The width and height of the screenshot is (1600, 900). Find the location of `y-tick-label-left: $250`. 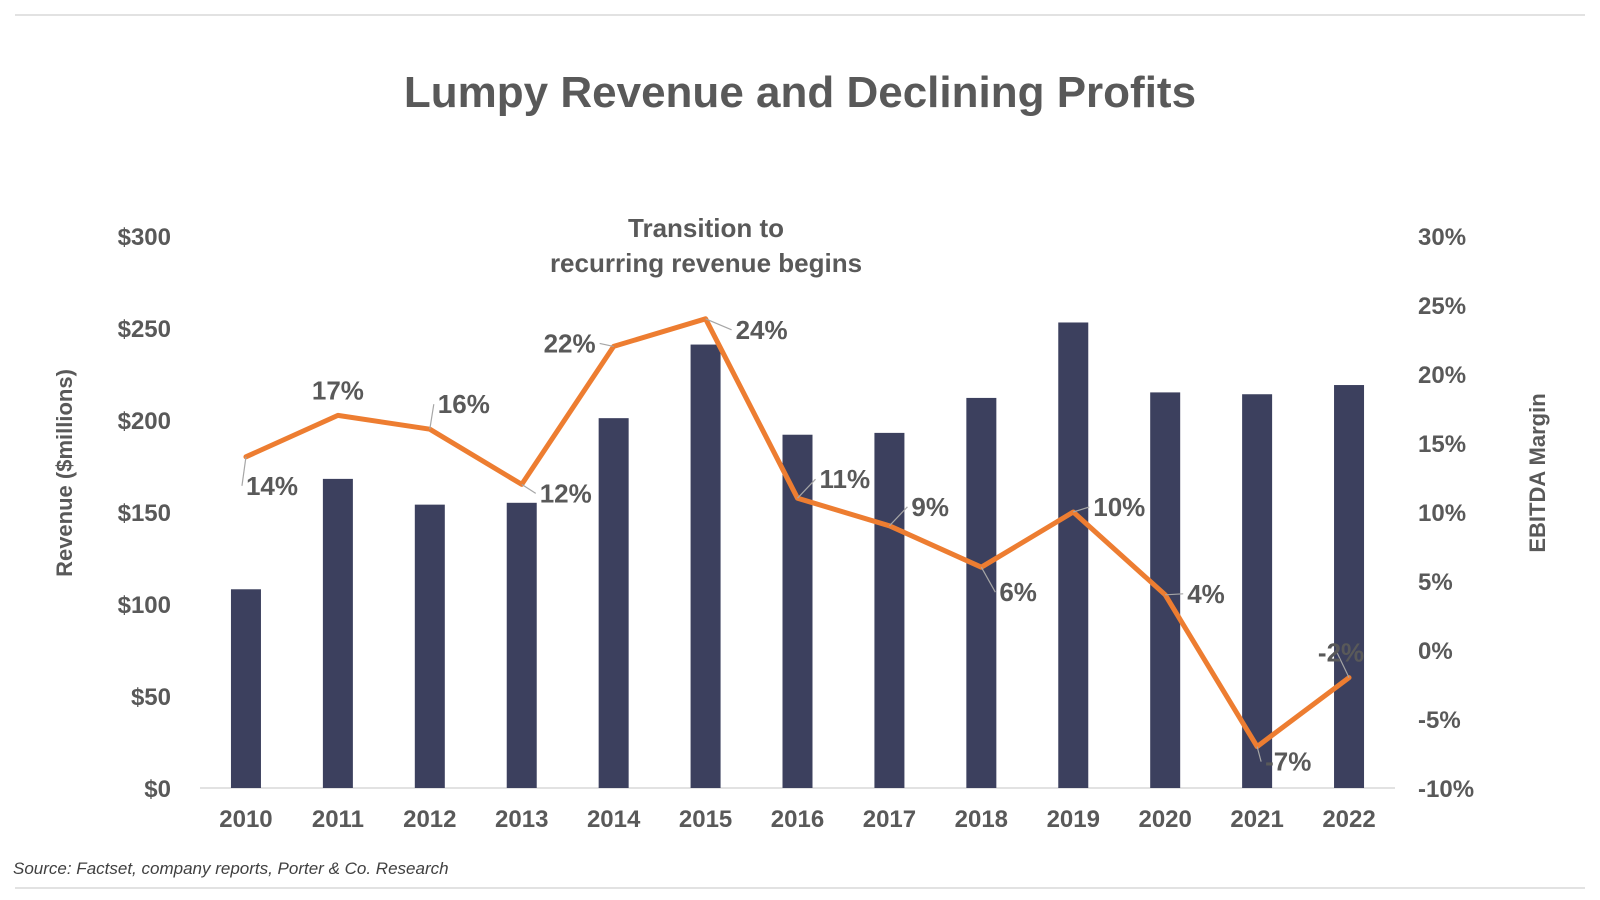

y-tick-label-left: $250 is located at coordinates (144, 329).